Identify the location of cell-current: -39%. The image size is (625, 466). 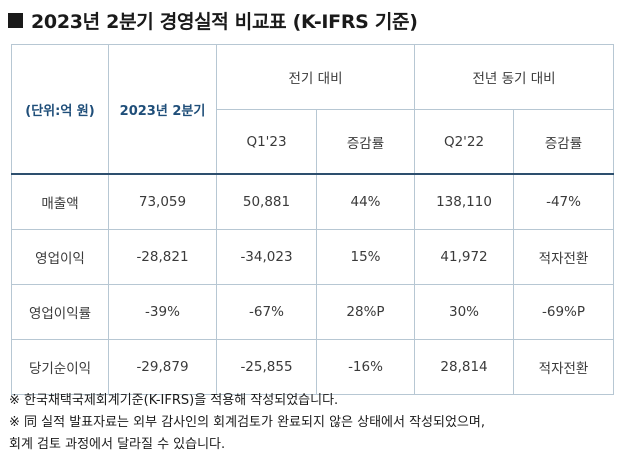
(162, 312).